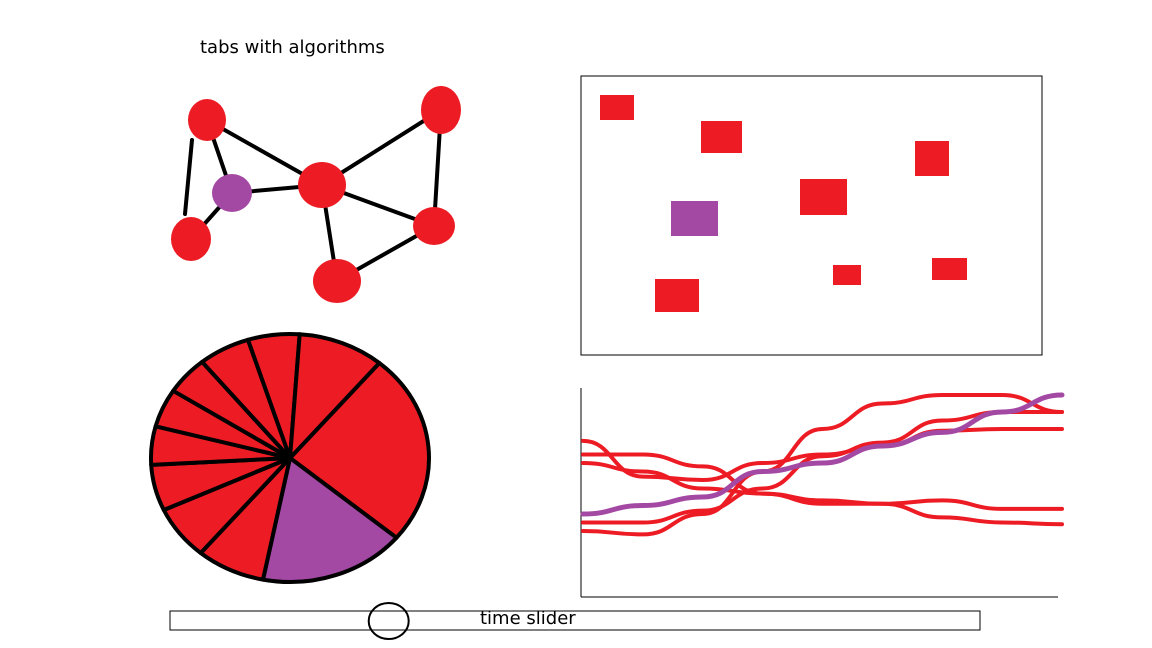  Describe the element at coordinates (188, 177) in the screenshot. I see `graph-edge` at that location.